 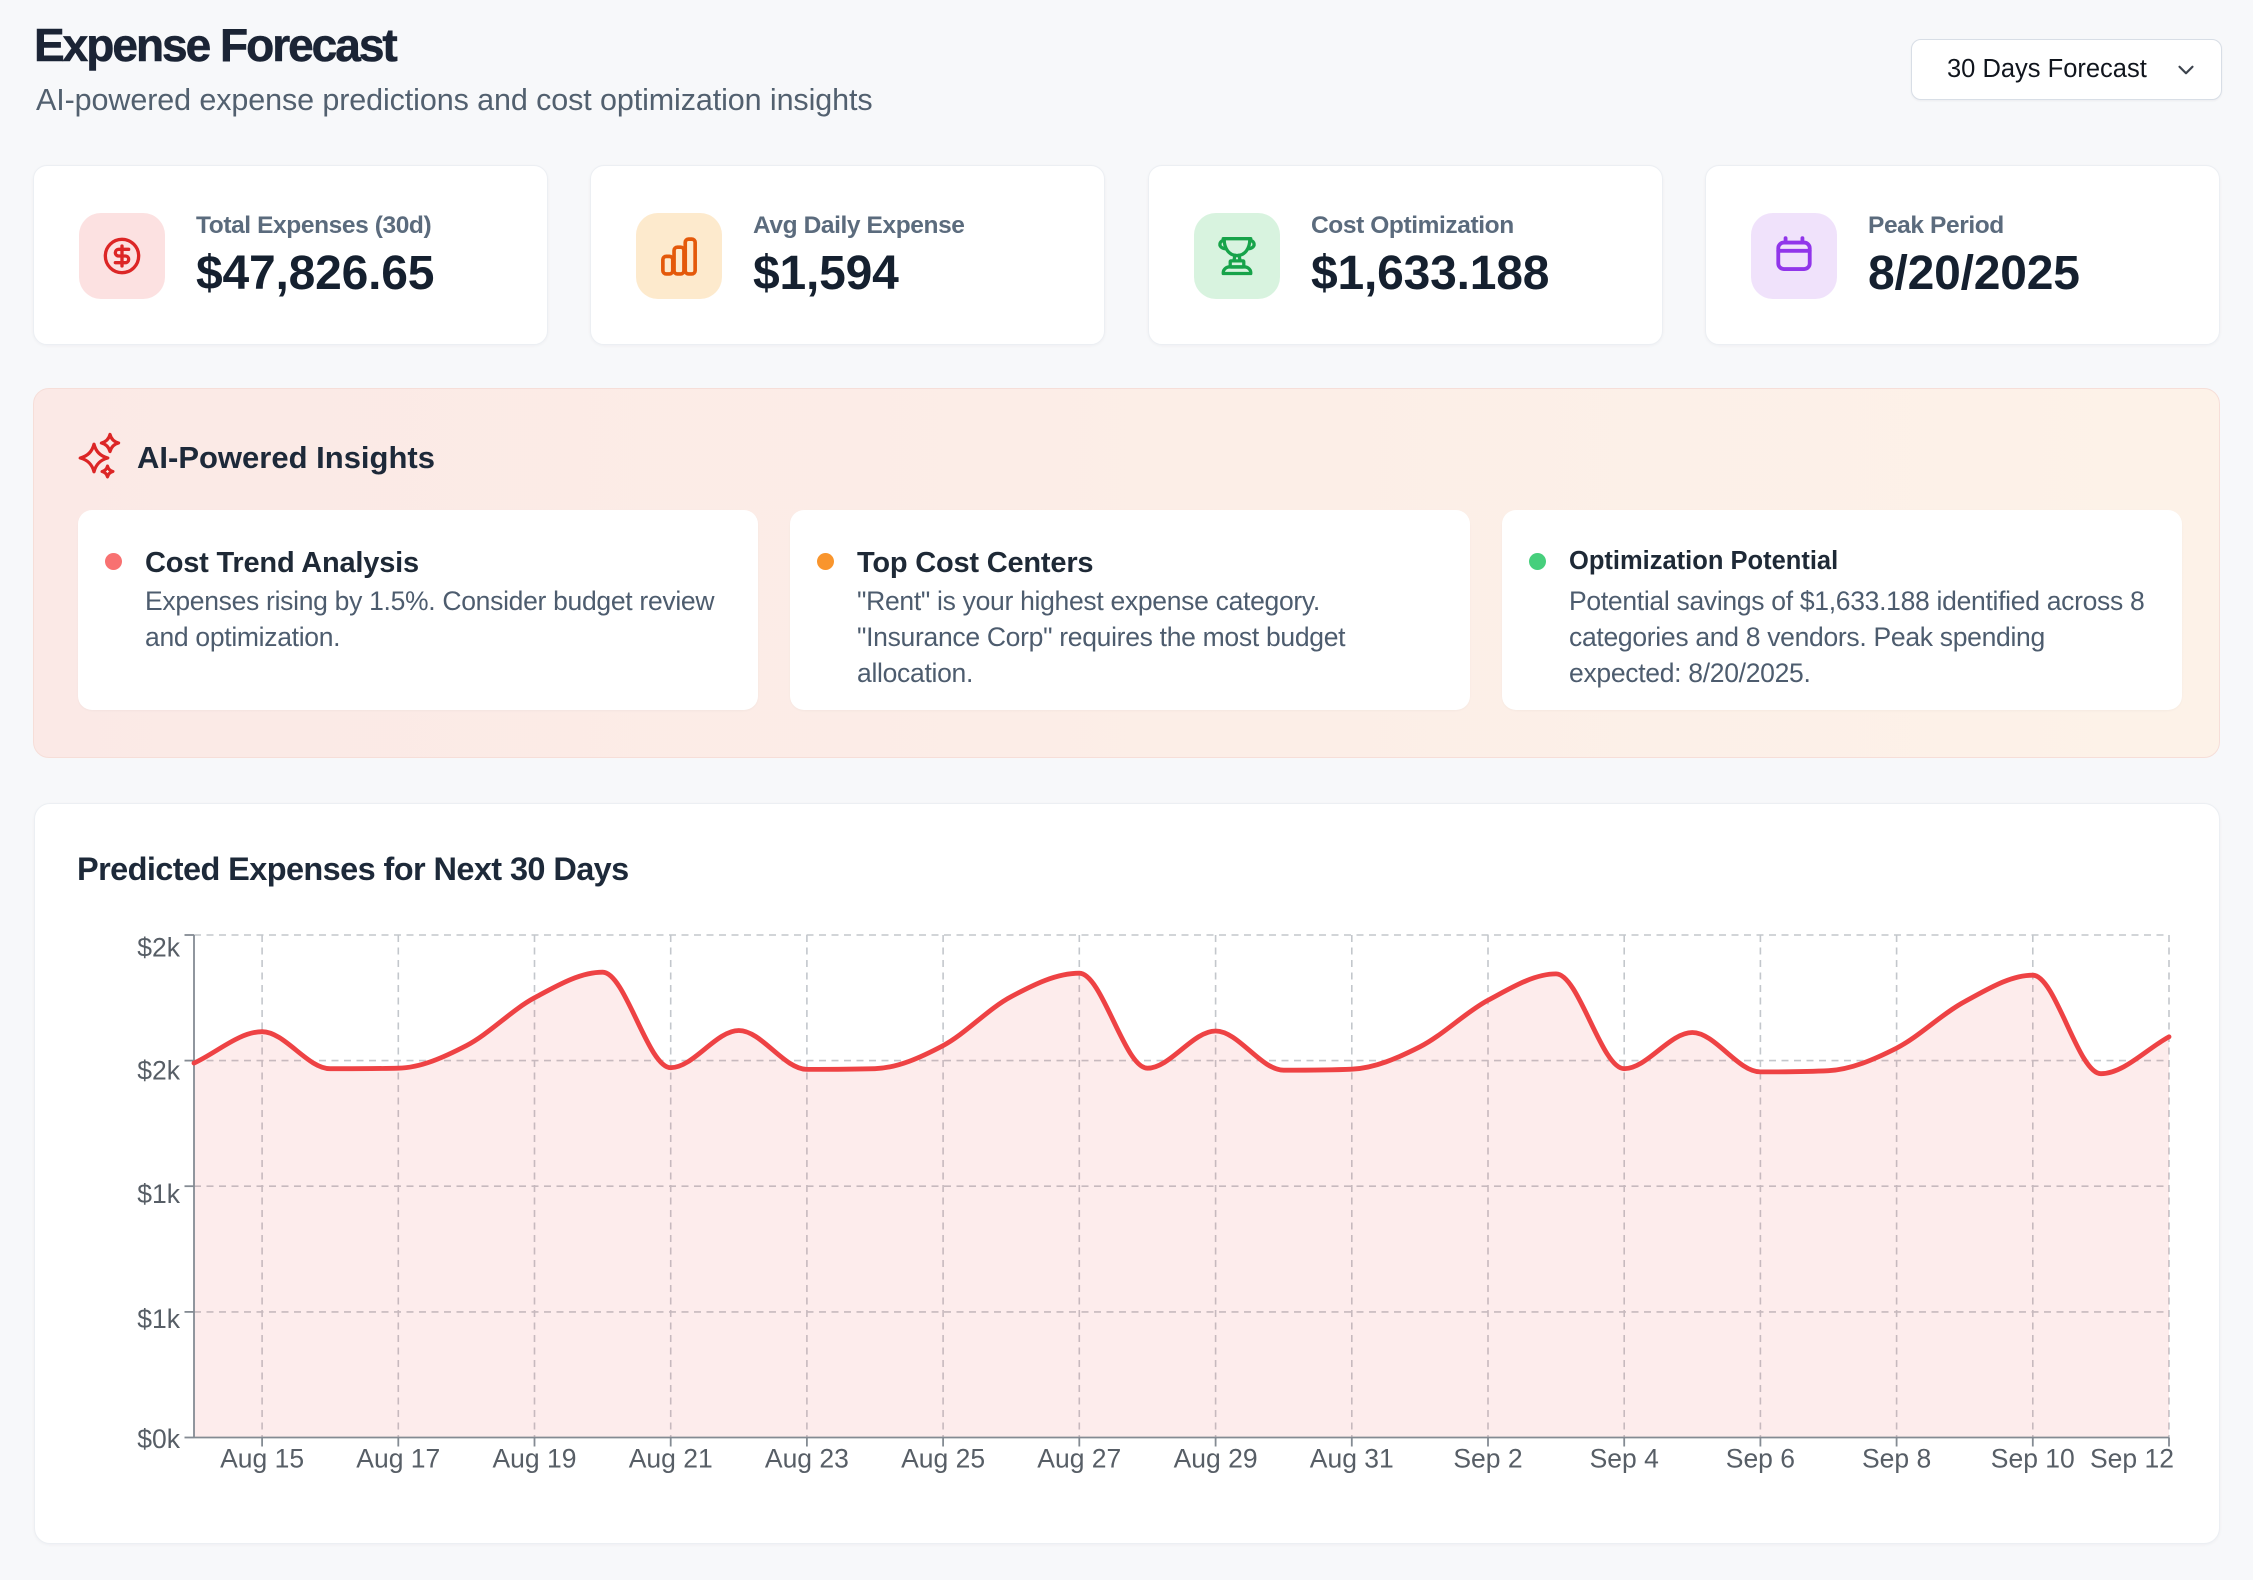 I want to click on svg-text: Aug 29, so click(x=1216, y=1459).